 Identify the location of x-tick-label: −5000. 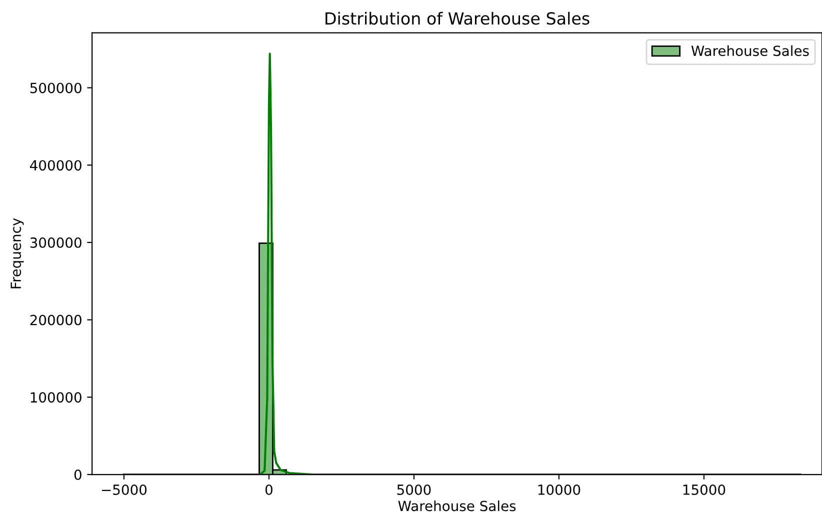
(124, 489).